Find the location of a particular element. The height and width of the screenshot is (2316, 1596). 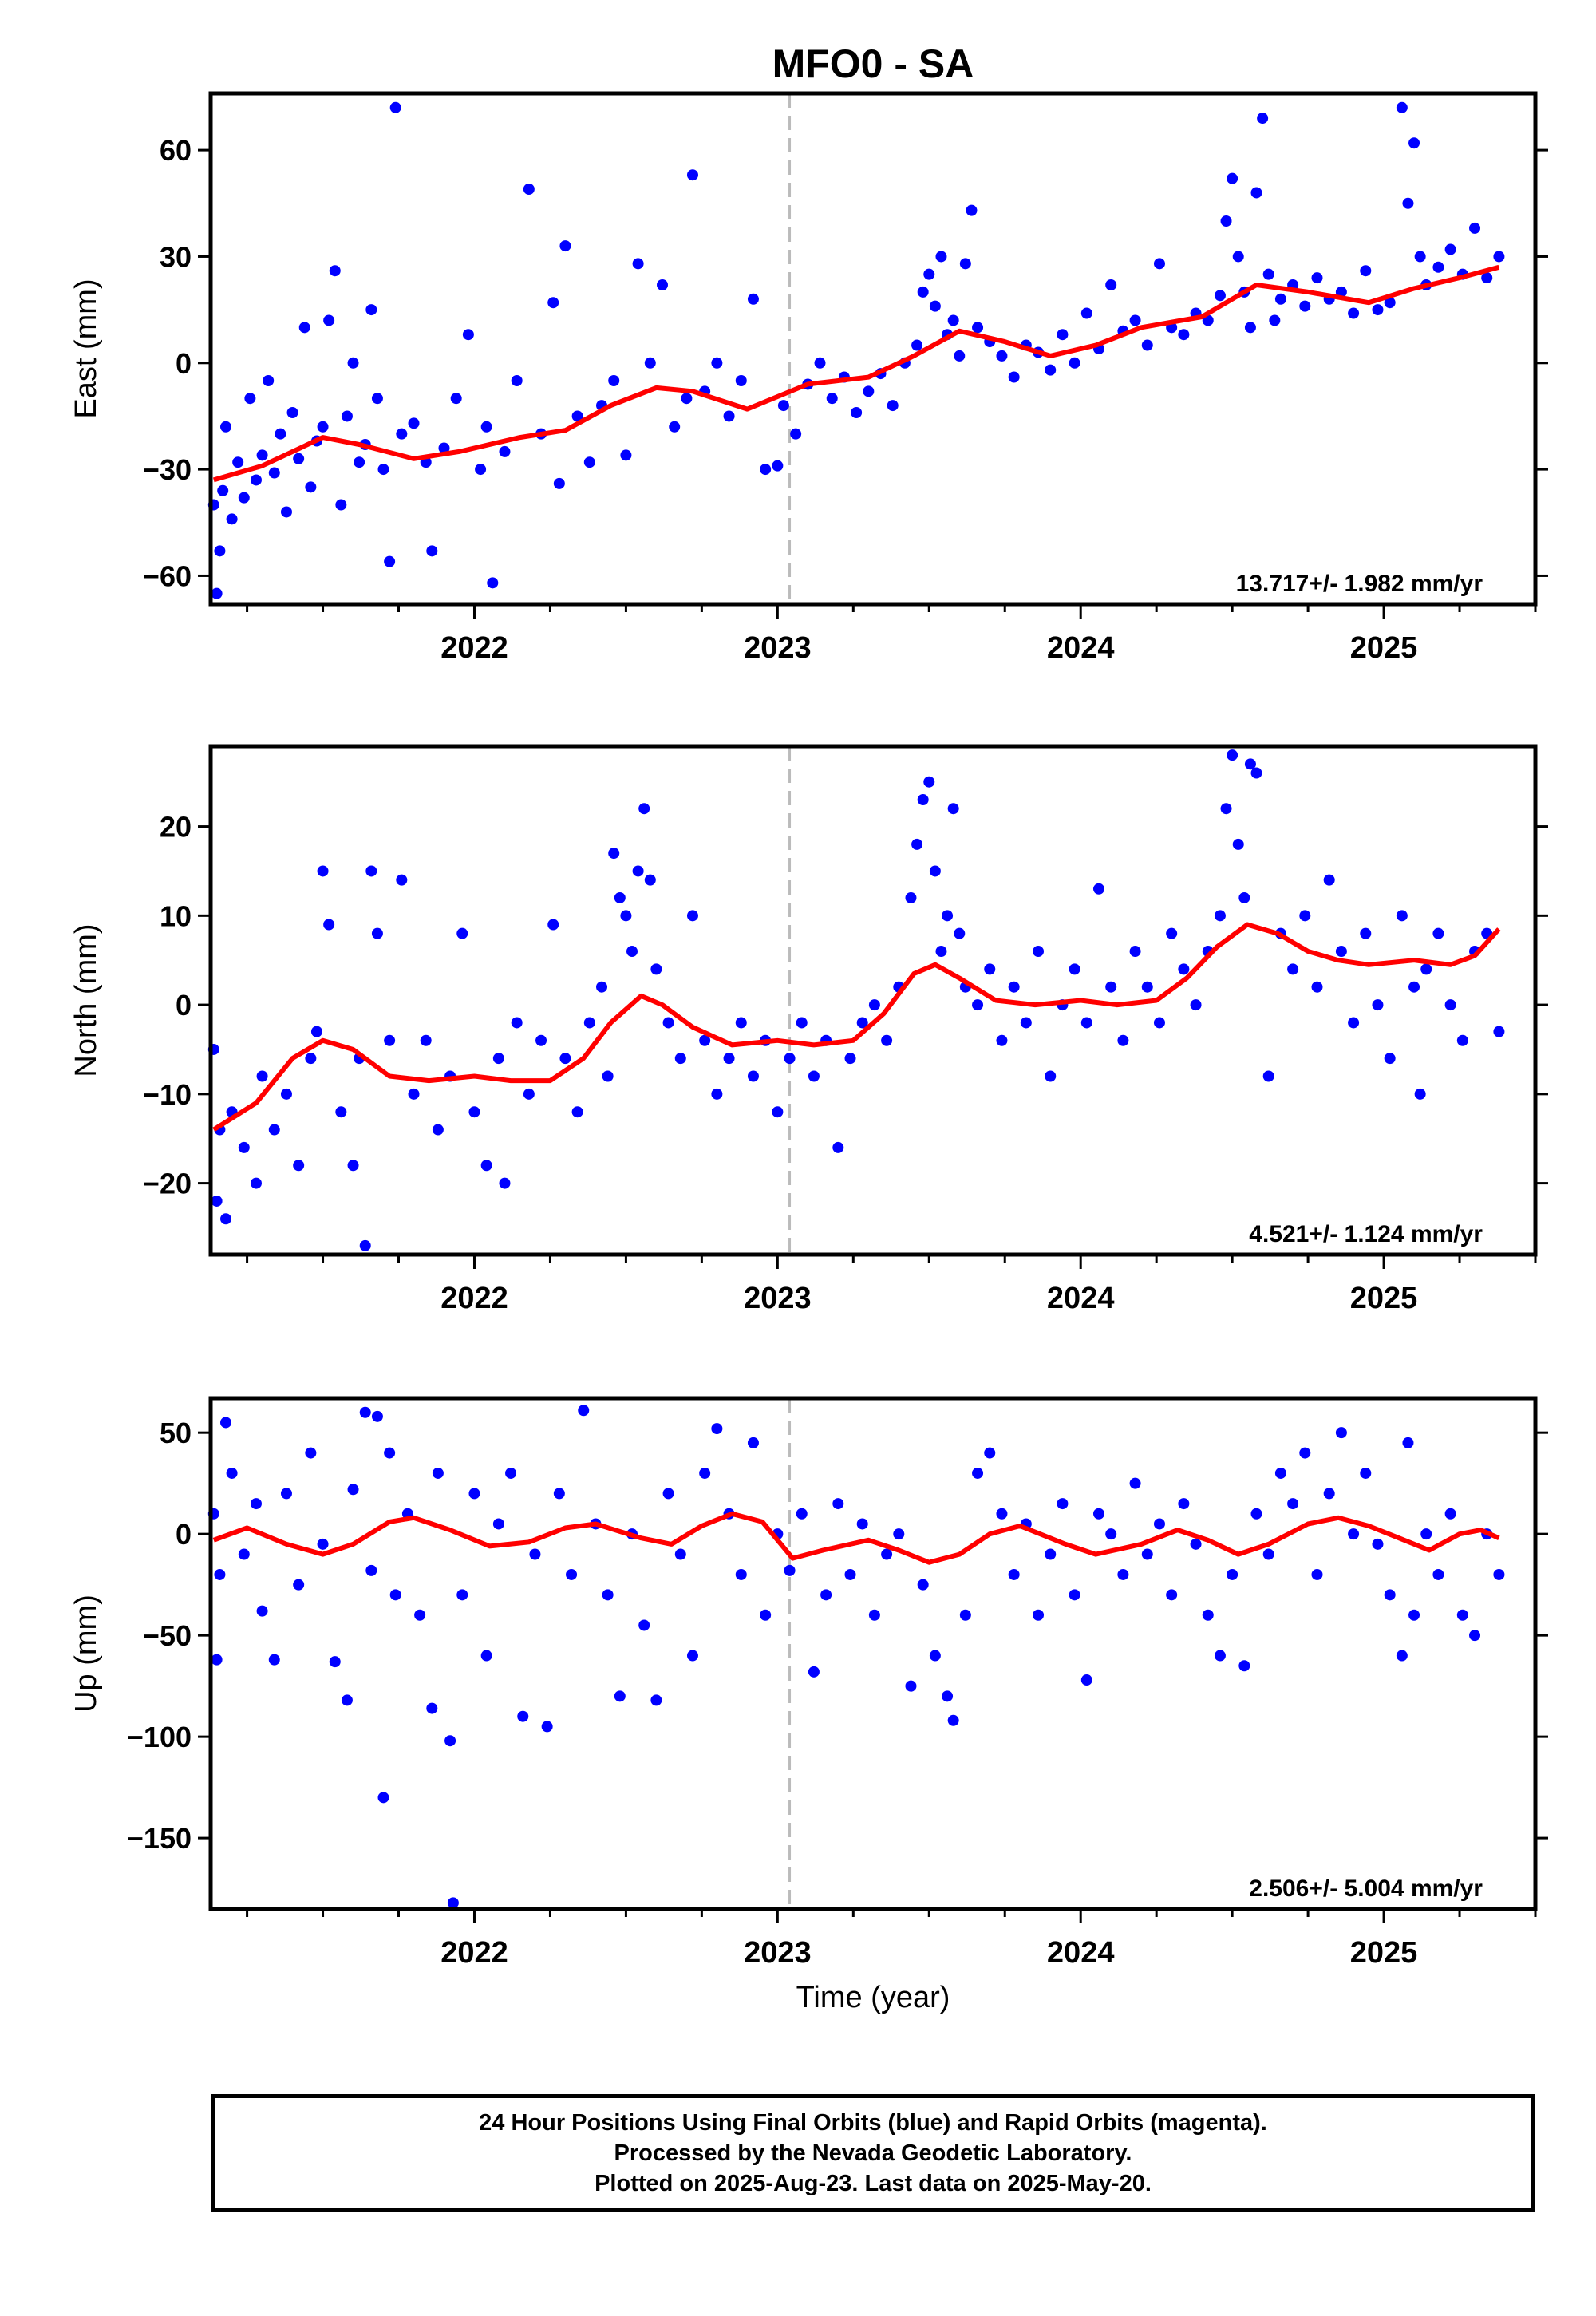

east-y-tick-label: 0 is located at coordinates (184, 363).